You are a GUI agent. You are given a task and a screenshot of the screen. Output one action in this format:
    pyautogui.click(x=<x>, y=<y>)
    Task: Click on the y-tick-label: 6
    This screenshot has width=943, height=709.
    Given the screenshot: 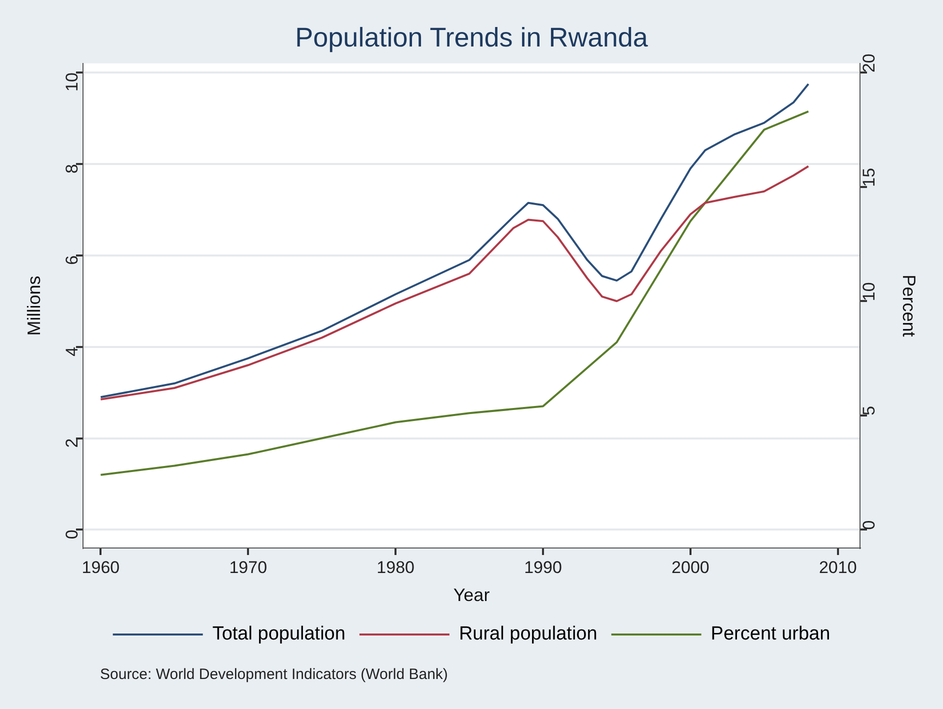 What is the action you would take?
    pyautogui.click(x=72, y=260)
    